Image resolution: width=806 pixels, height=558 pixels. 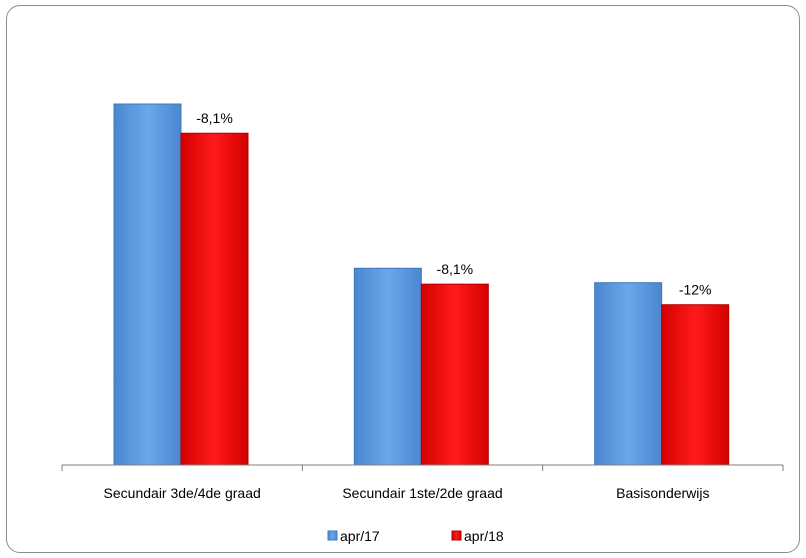 I want to click on category-label: Secundair 1ste/2de graad, so click(x=422, y=493).